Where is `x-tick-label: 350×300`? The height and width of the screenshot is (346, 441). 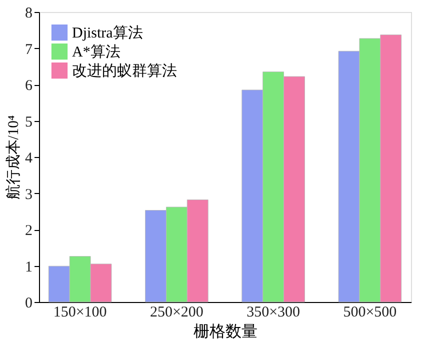 x-tick-label: 350×300 is located at coordinates (273, 312).